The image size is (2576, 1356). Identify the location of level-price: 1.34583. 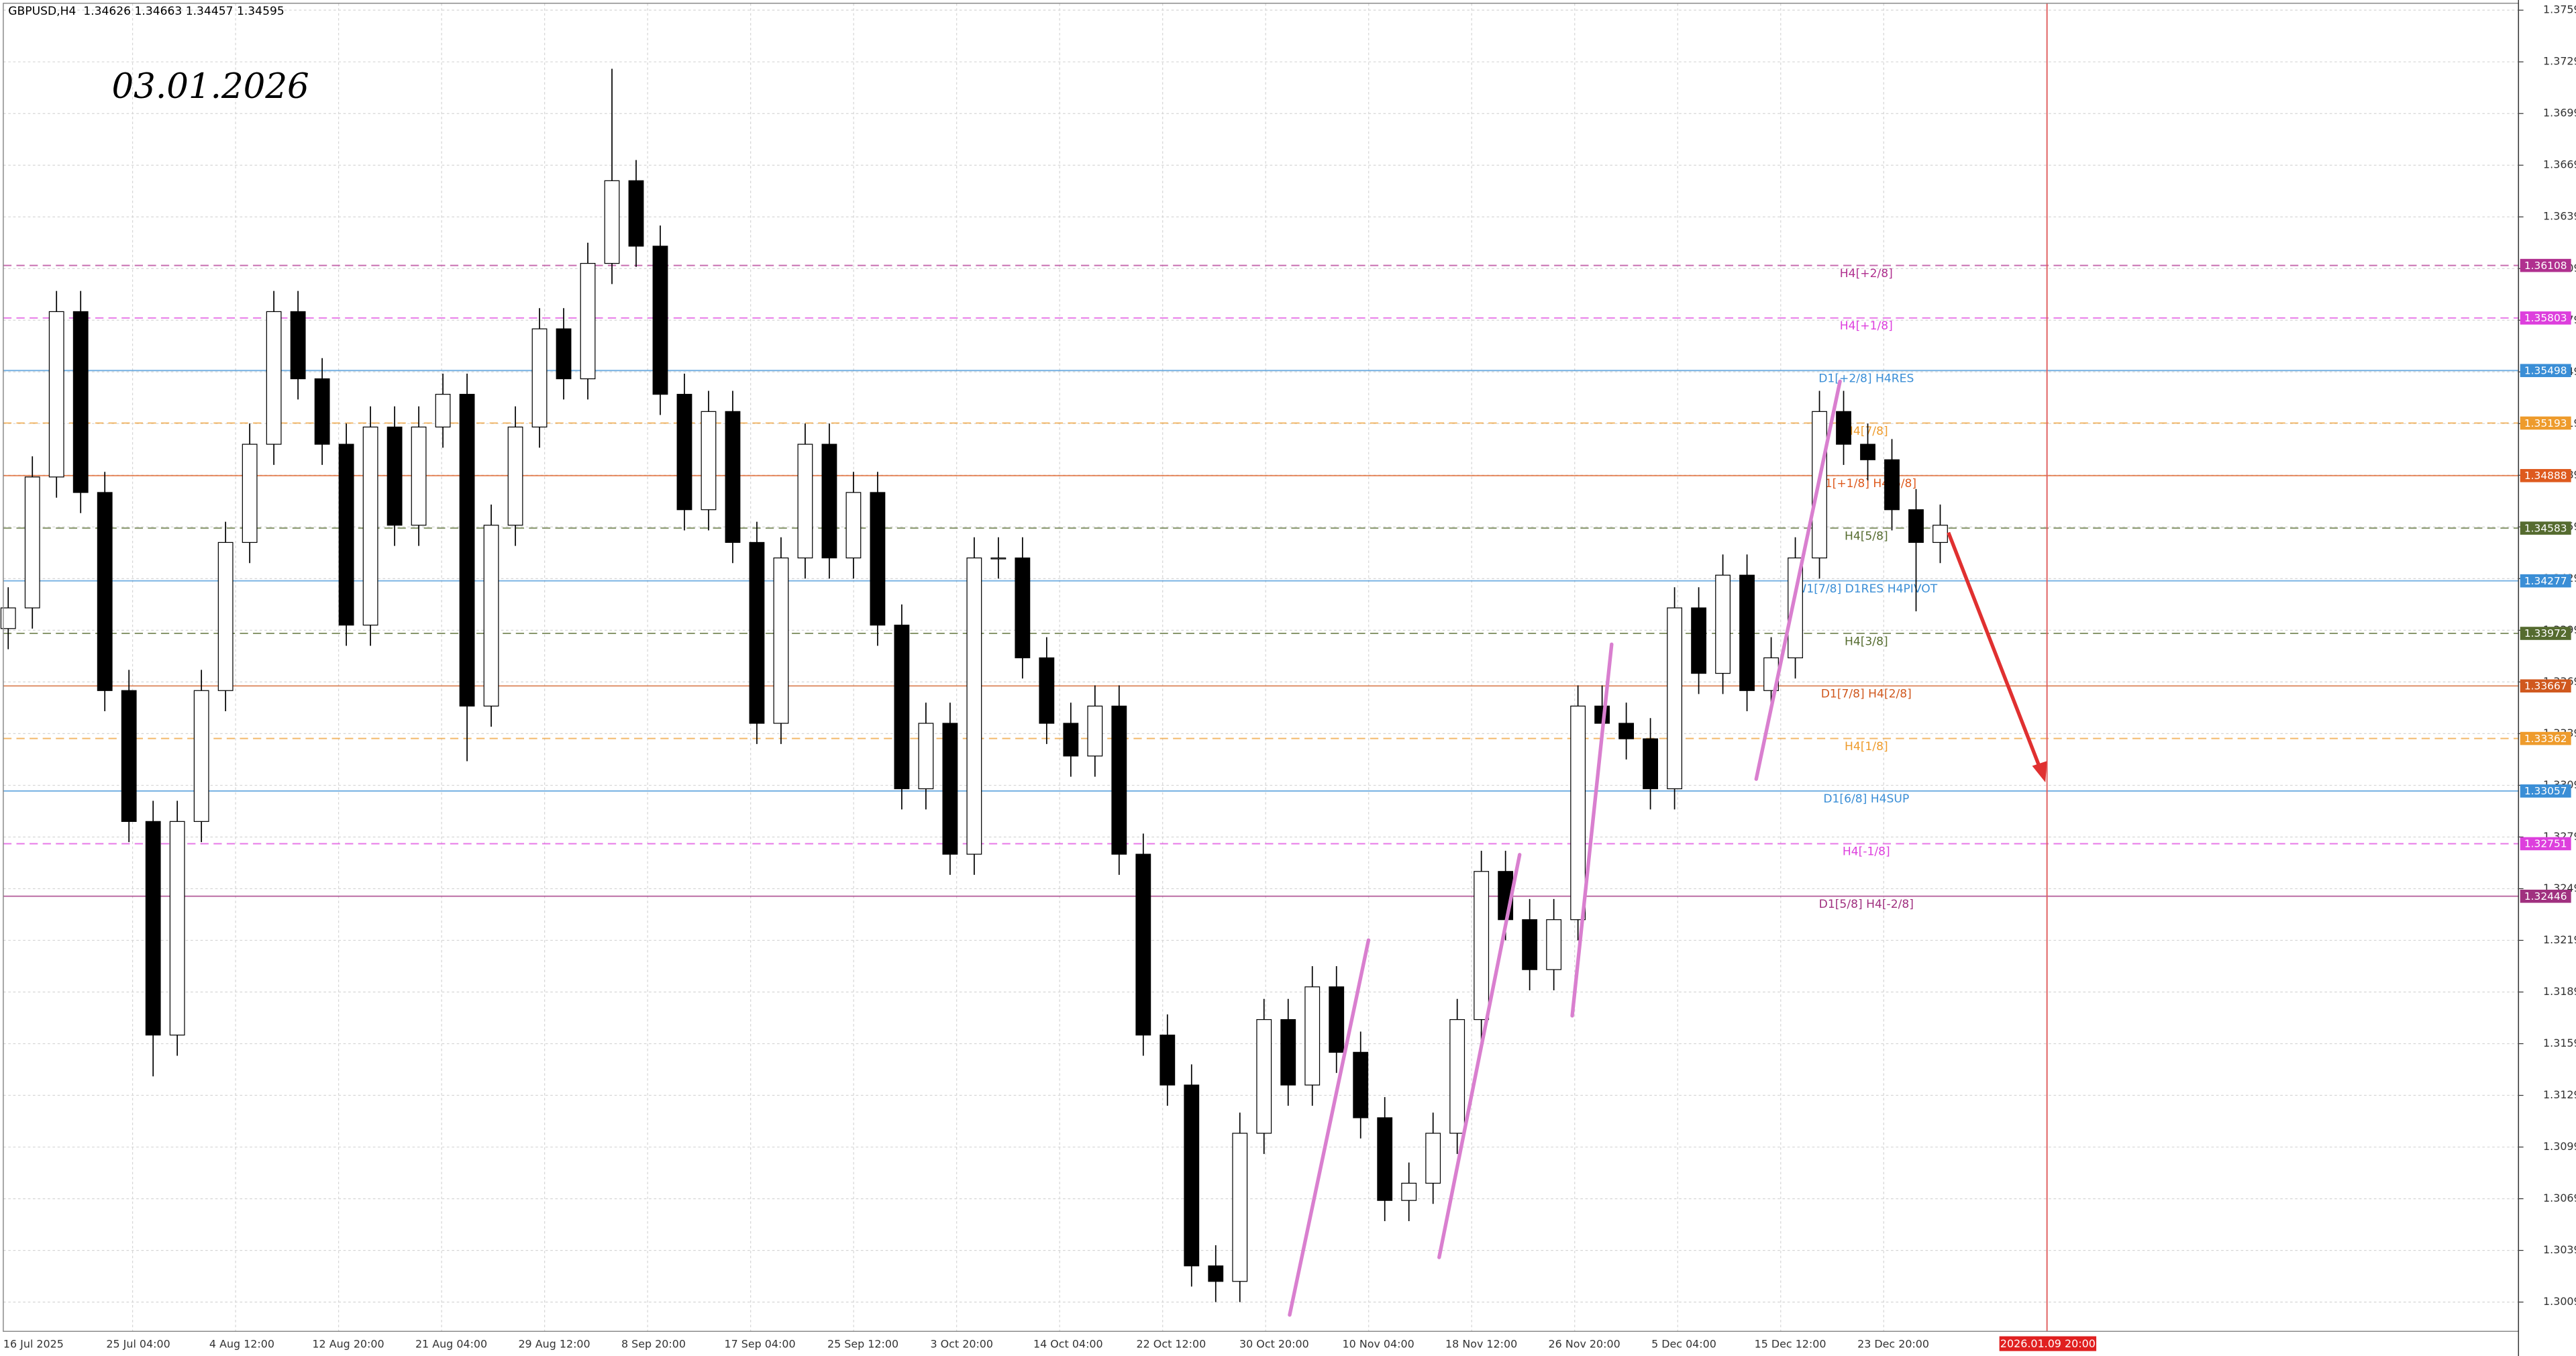
(2545, 528).